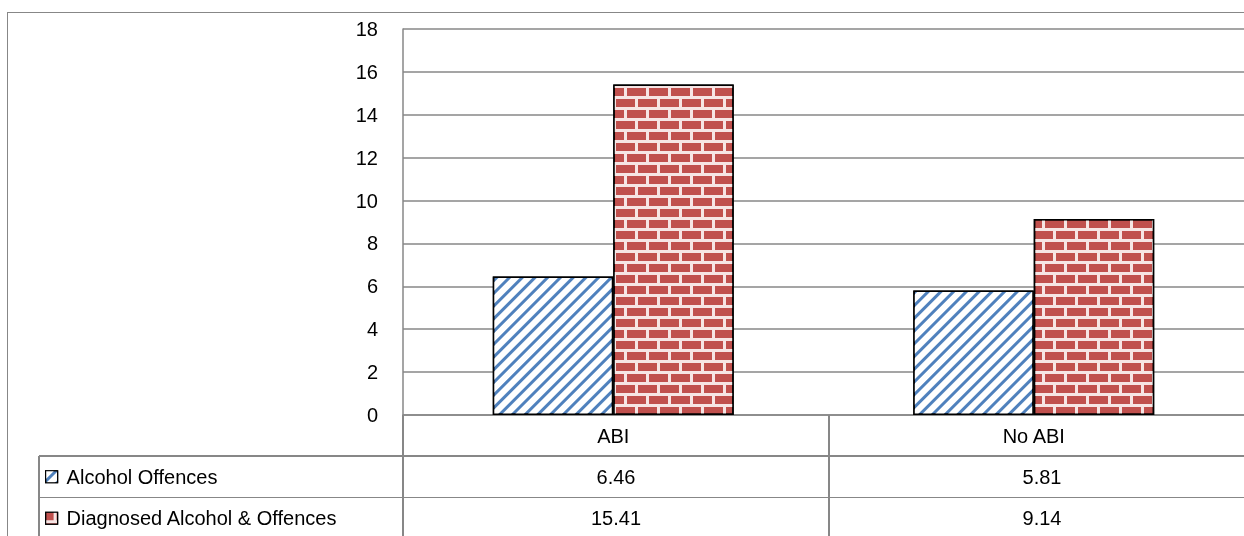  What do you see at coordinates (1042, 476) in the screenshot?
I see `data-label: 5.81` at bounding box center [1042, 476].